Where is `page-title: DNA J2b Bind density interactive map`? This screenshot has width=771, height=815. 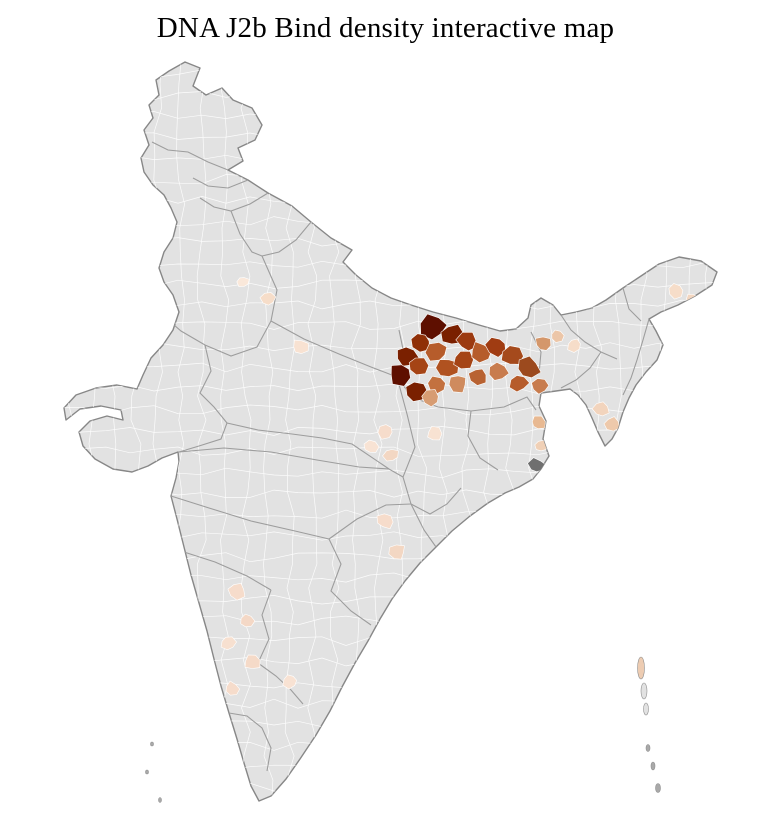
page-title: DNA J2b Bind density interactive map is located at coordinates (385, 28).